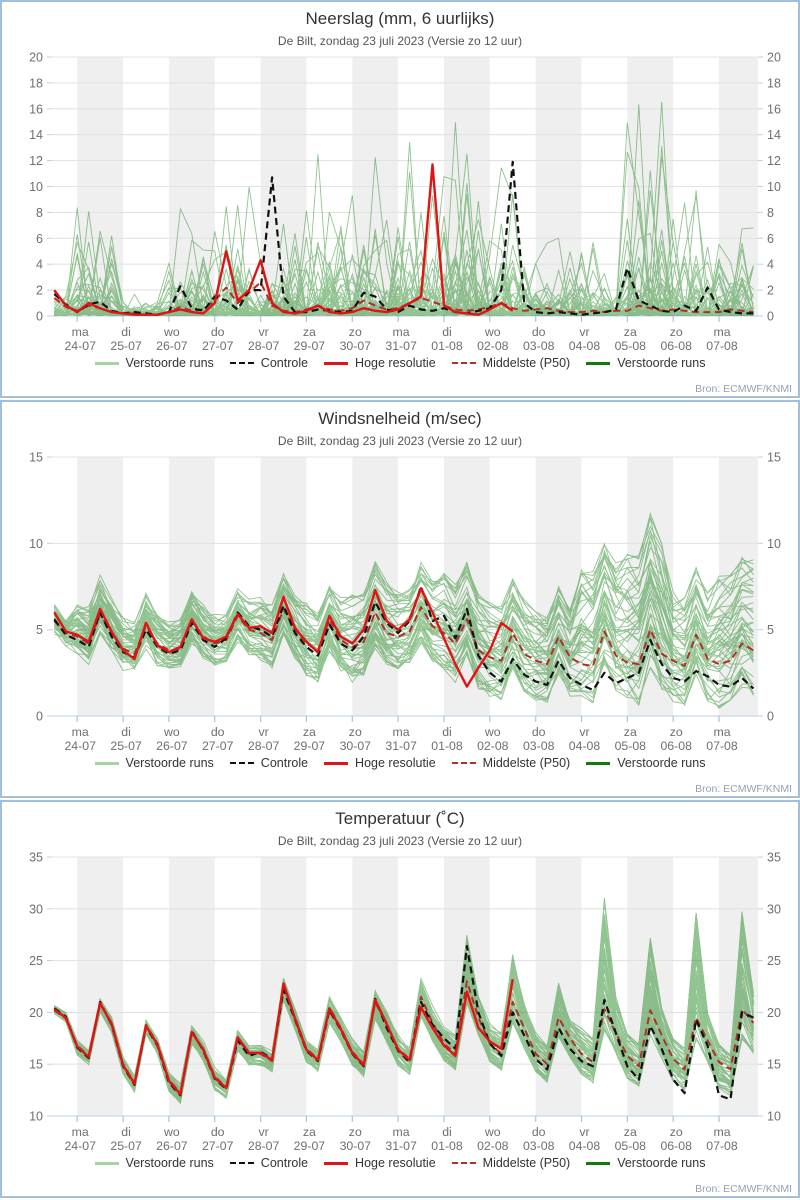  What do you see at coordinates (283, 239) in the screenshot?
I see `series-hires` at bounding box center [283, 239].